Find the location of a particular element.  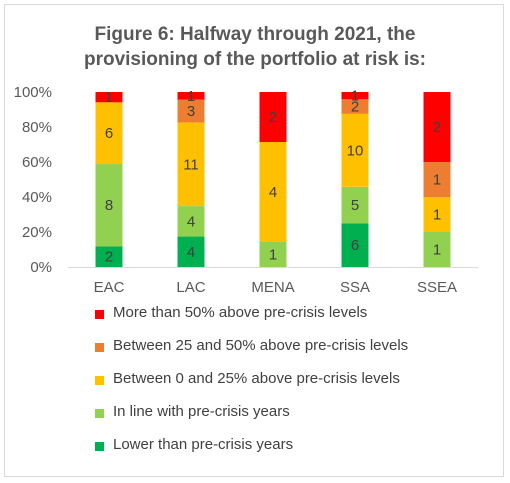

legend-label: In line with pre-crisis years is located at coordinates (201, 411).